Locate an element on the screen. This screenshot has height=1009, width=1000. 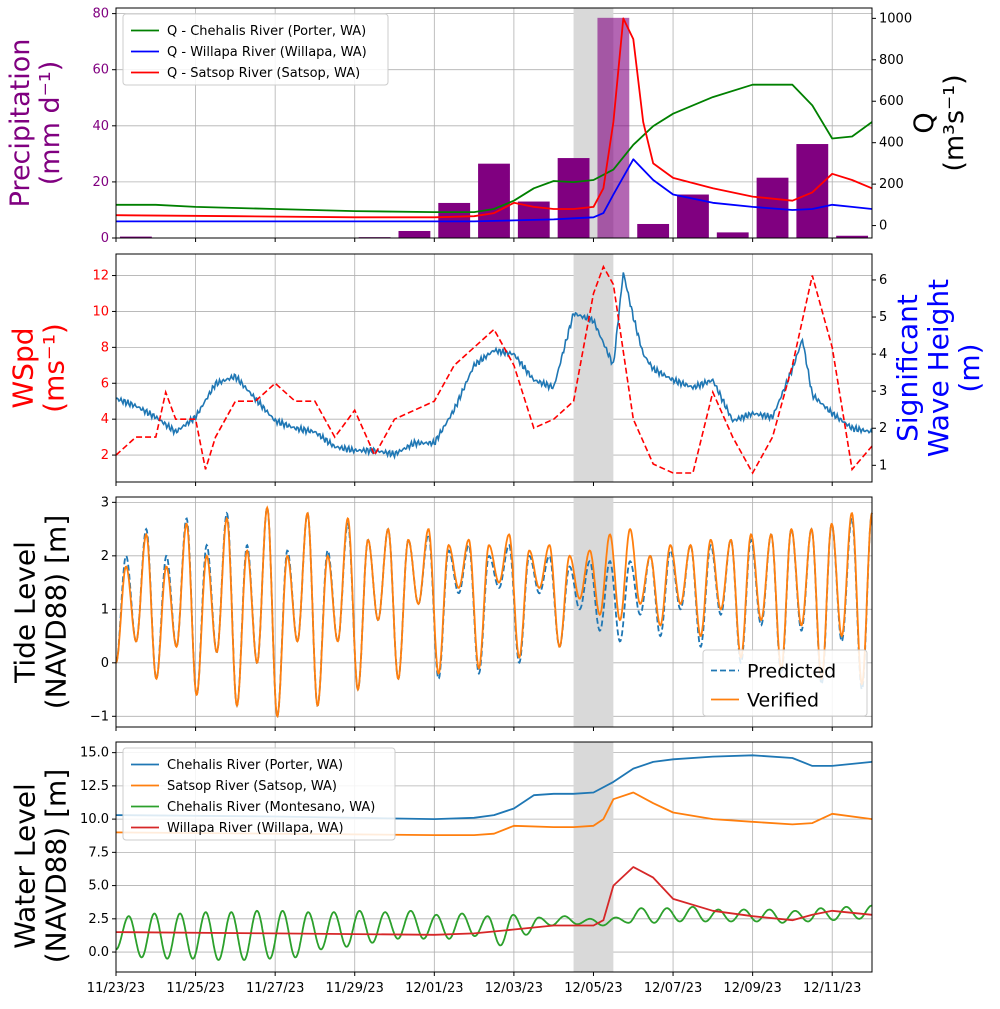
y-tick-label: 10 is located at coordinates (100, 311).